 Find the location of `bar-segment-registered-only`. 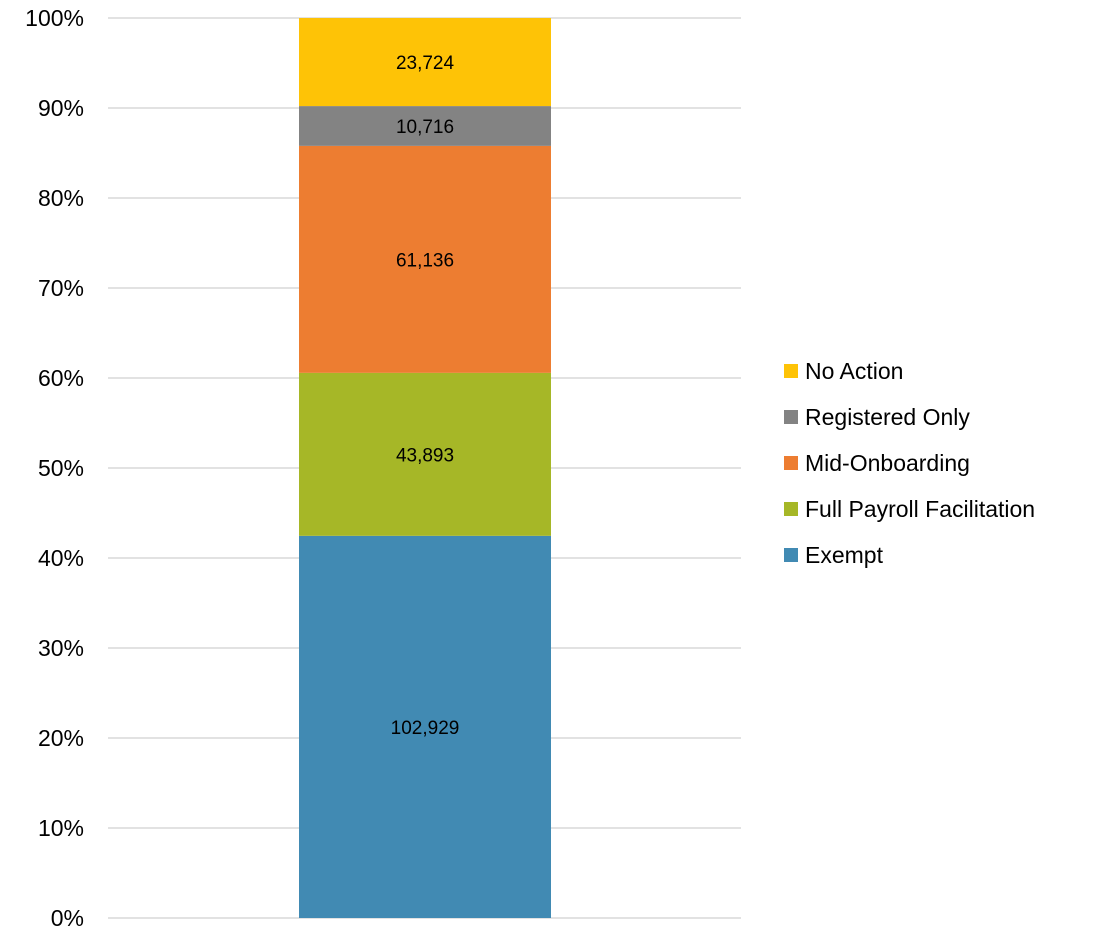

bar-segment-registered-only is located at coordinates (425, 126).